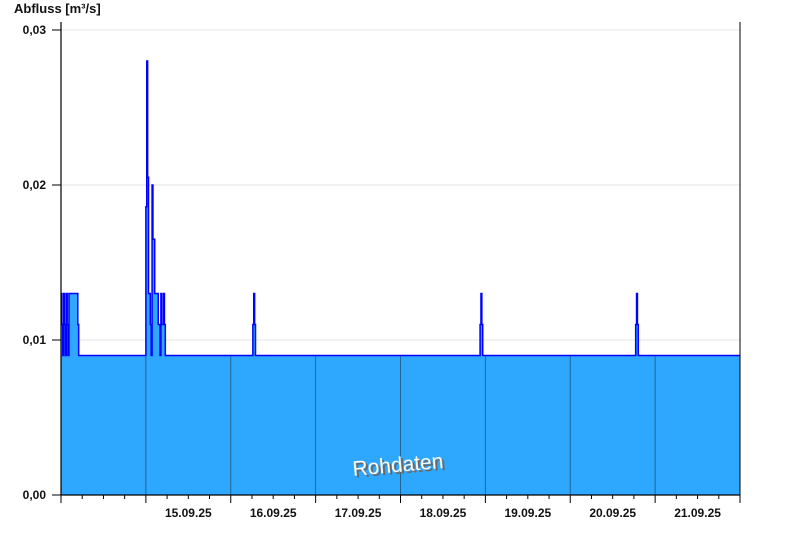 The image size is (800, 550). I want to click on y-axis-label: Abfluss [m³/s], so click(57, 8).